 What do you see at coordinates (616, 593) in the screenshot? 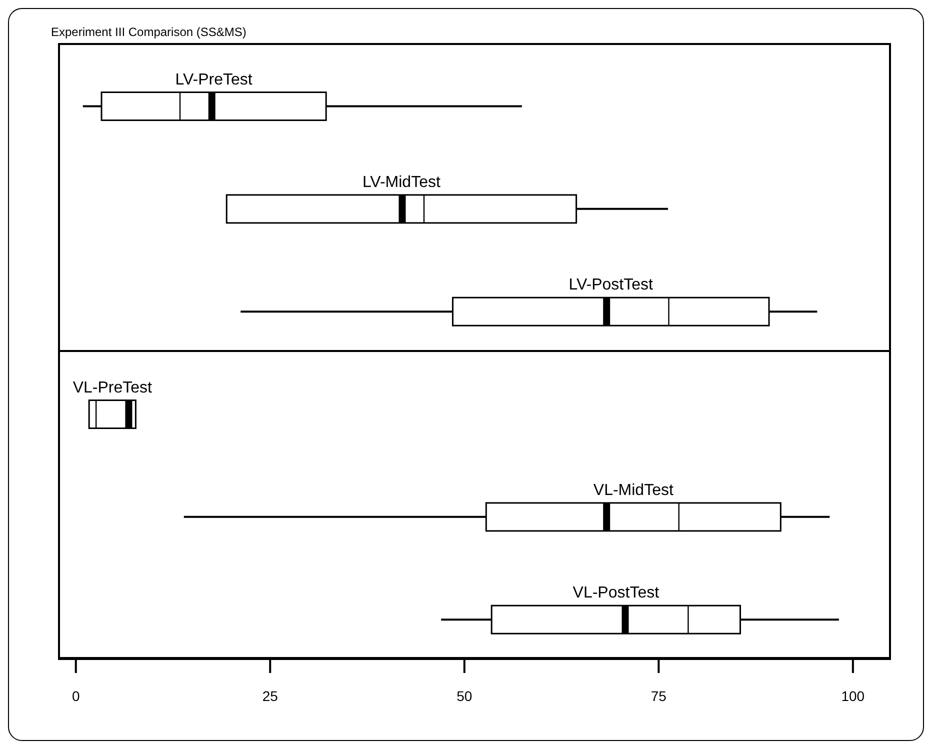
I see `y-tick-label: VL-PostTest` at bounding box center [616, 593].